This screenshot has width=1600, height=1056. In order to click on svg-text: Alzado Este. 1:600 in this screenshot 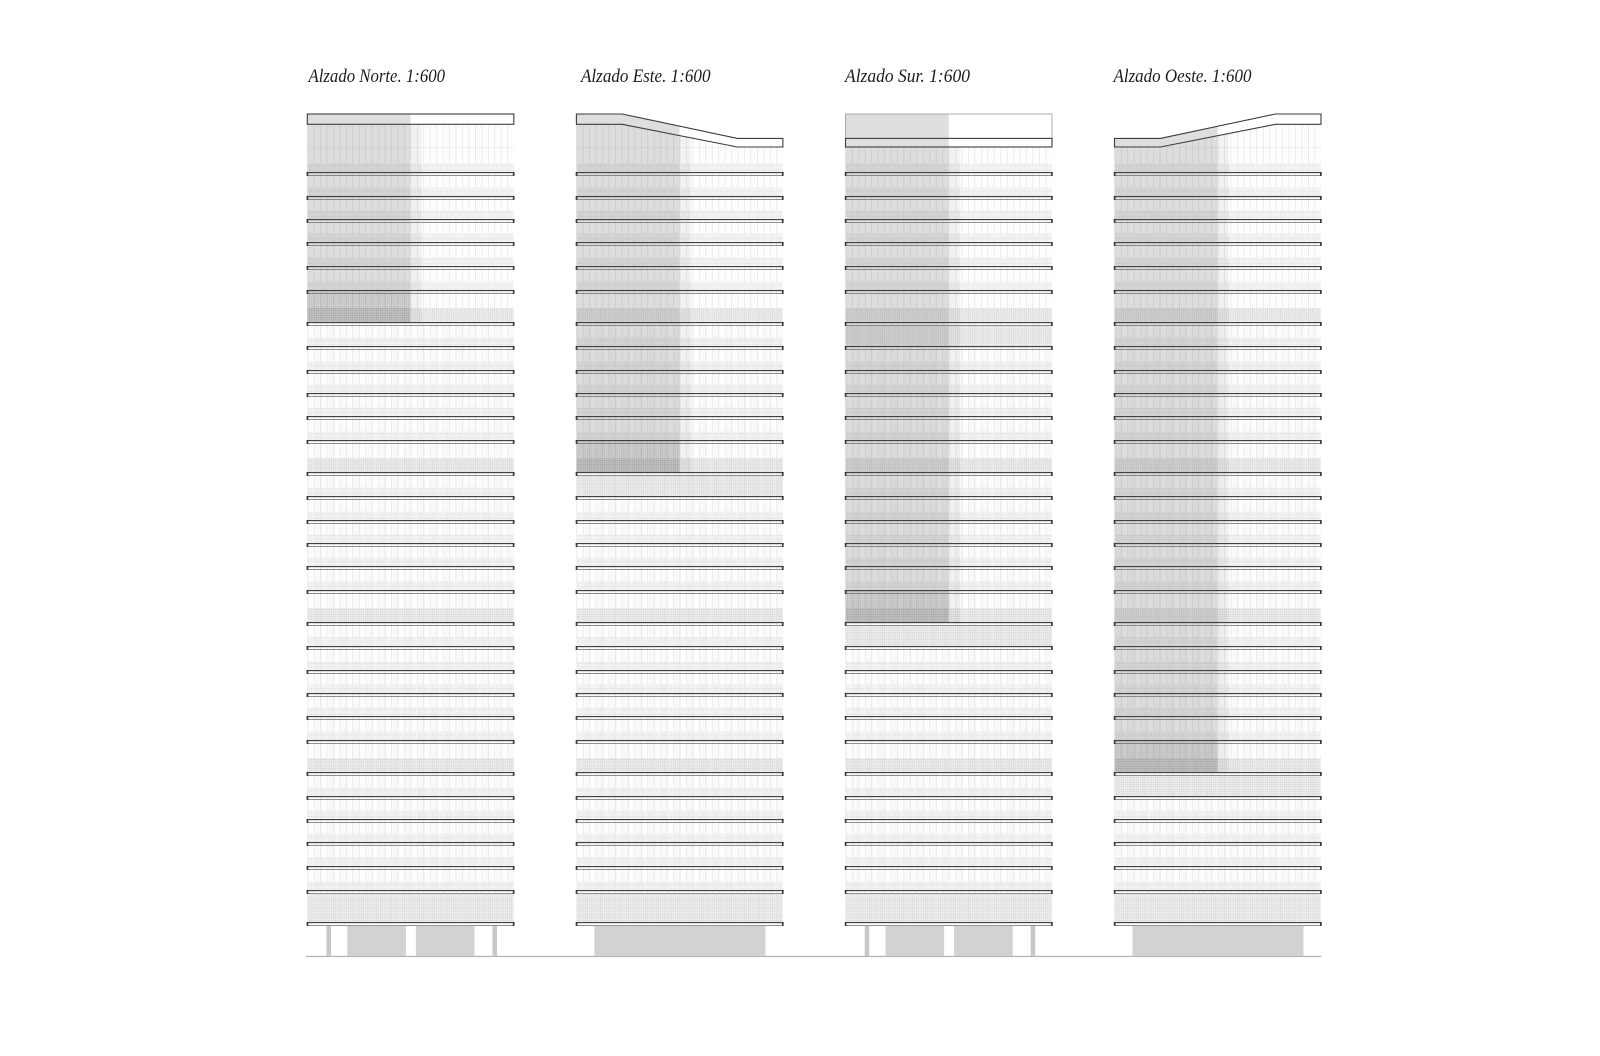, I will do `click(645, 77)`.